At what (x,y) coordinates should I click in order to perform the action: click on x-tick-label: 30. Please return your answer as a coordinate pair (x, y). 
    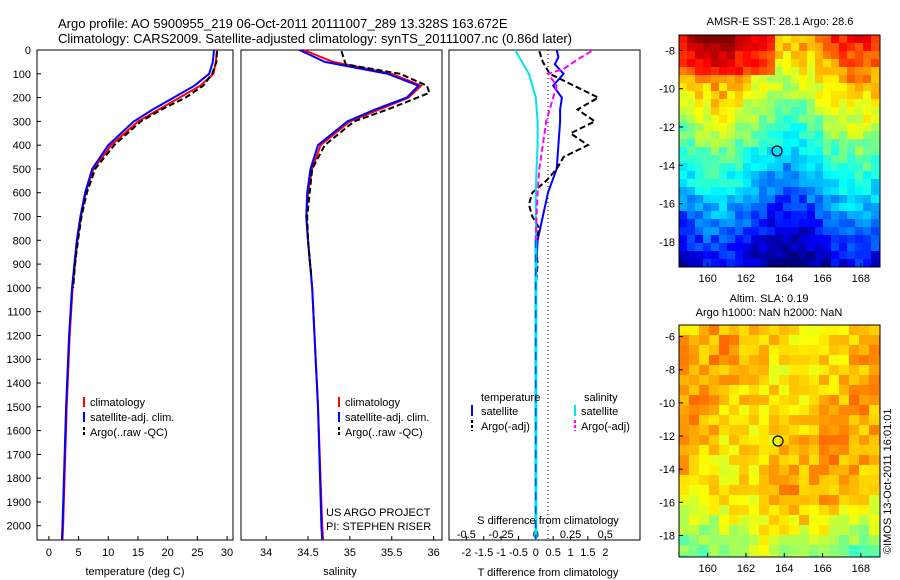
    Looking at the image, I should click on (227, 553).